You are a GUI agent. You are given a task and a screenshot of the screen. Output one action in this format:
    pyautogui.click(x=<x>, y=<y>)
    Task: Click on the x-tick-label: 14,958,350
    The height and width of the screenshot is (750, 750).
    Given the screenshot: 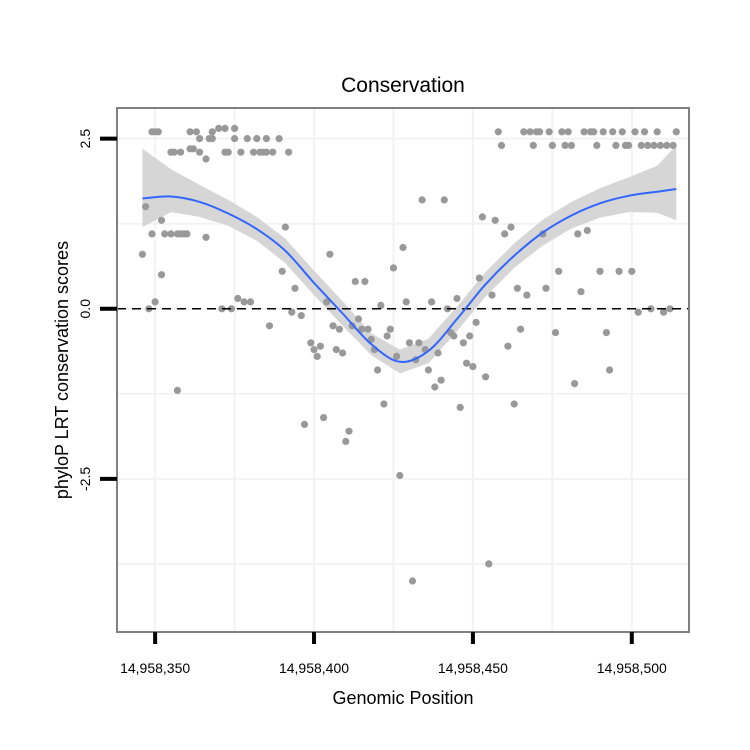 What is the action you would take?
    pyautogui.click(x=155, y=668)
    